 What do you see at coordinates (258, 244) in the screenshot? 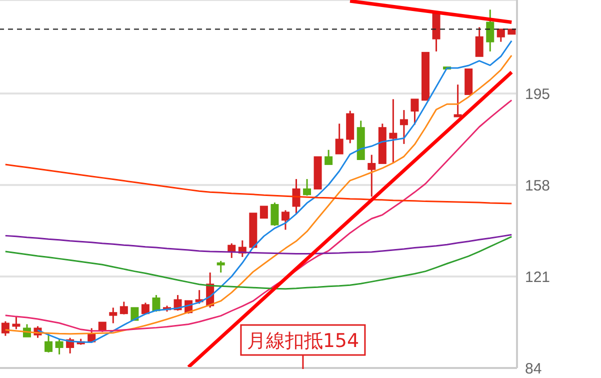
I see `line-series` at bounding box center [258, 244].